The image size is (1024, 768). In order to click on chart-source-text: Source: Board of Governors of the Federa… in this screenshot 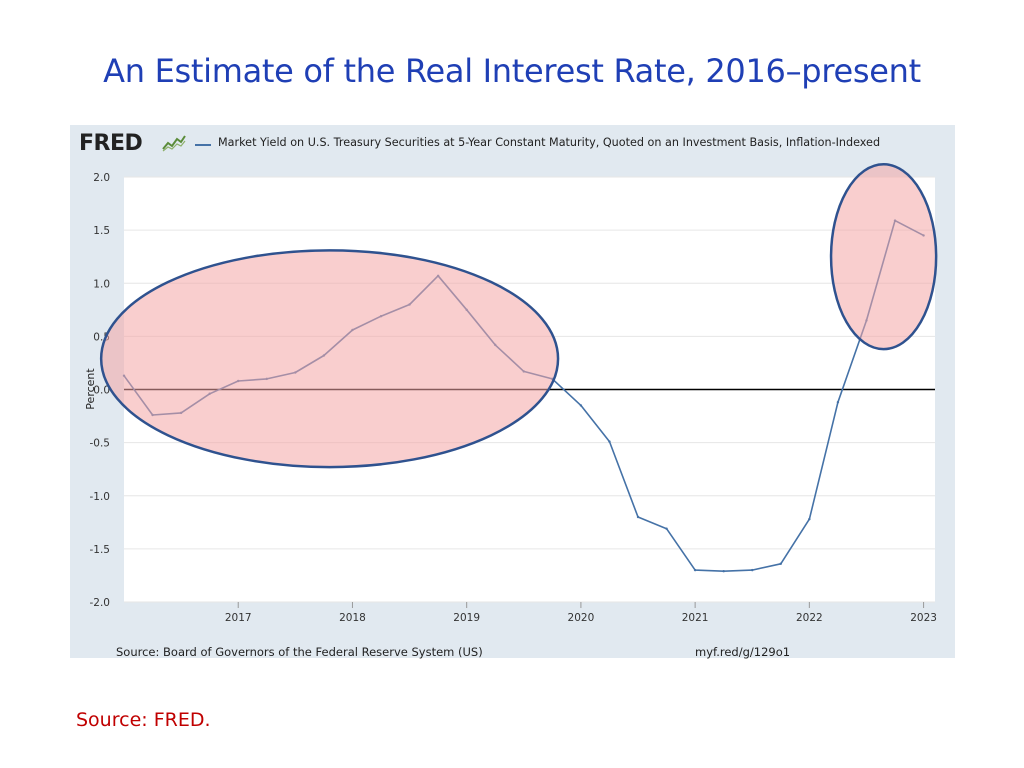, I will do `click(299, 652)`.